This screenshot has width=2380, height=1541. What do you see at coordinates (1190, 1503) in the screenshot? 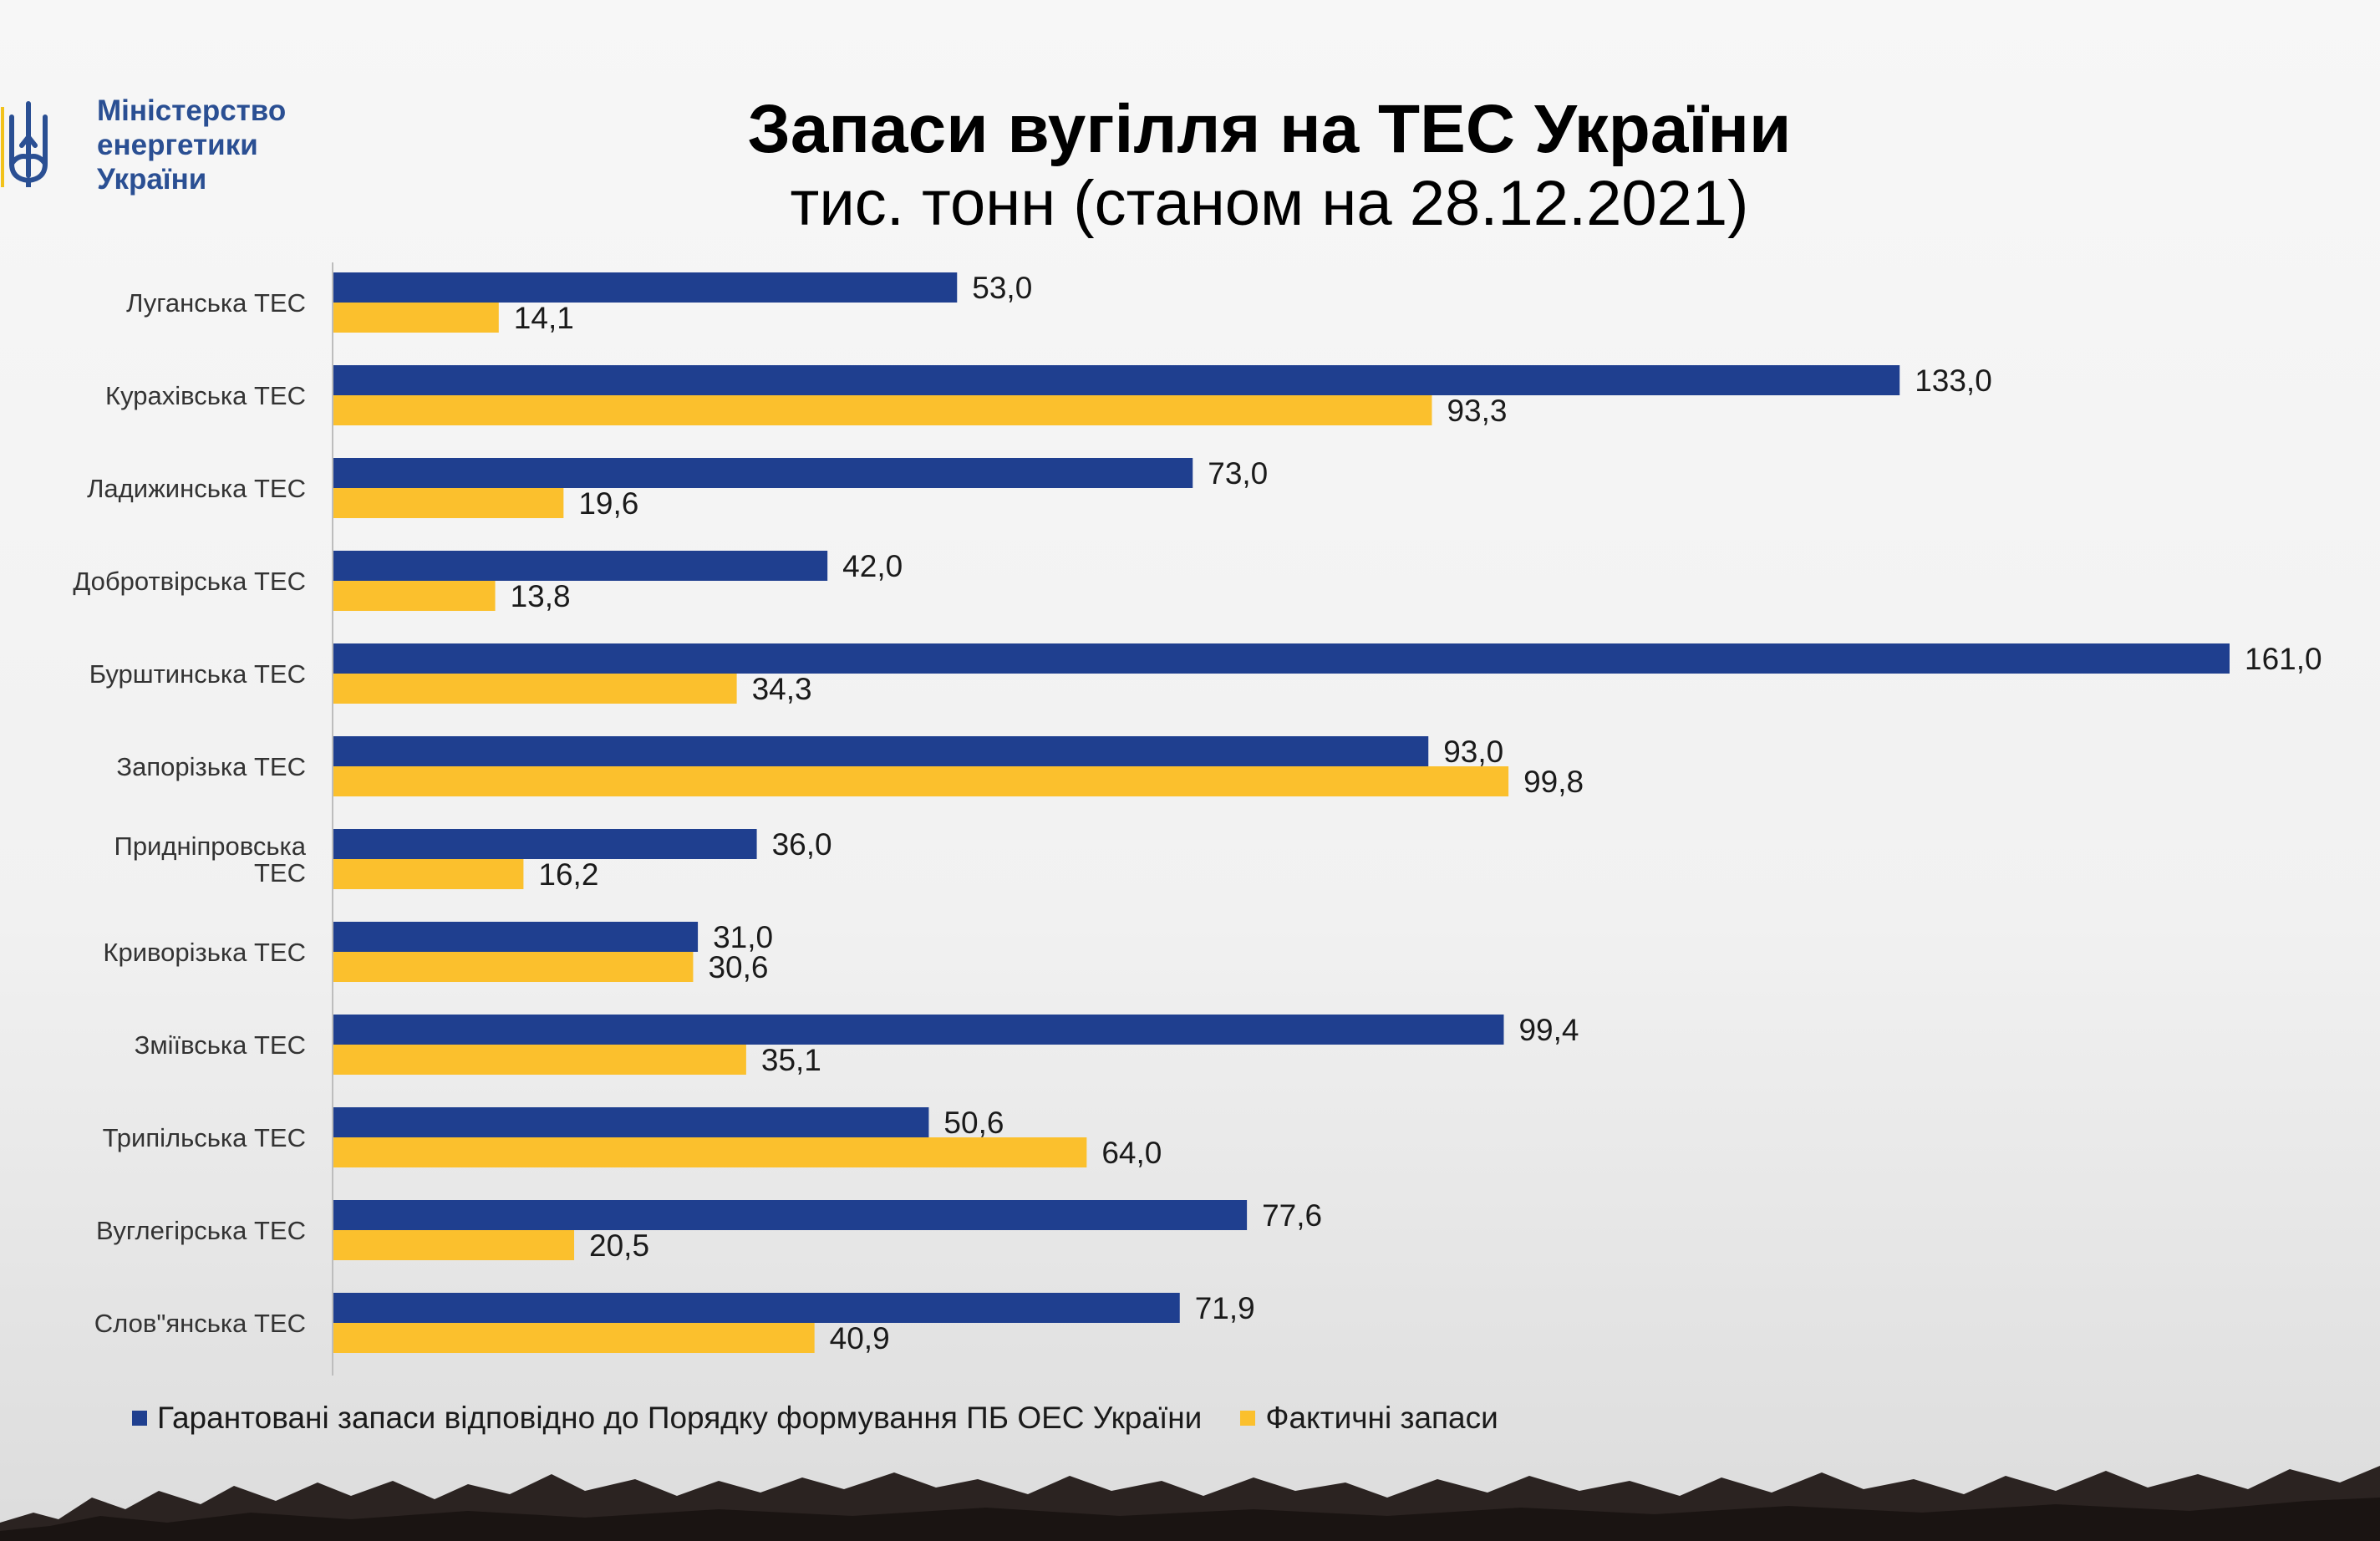
I see `coal-pile-image` at bounding box center [1190, 1503].